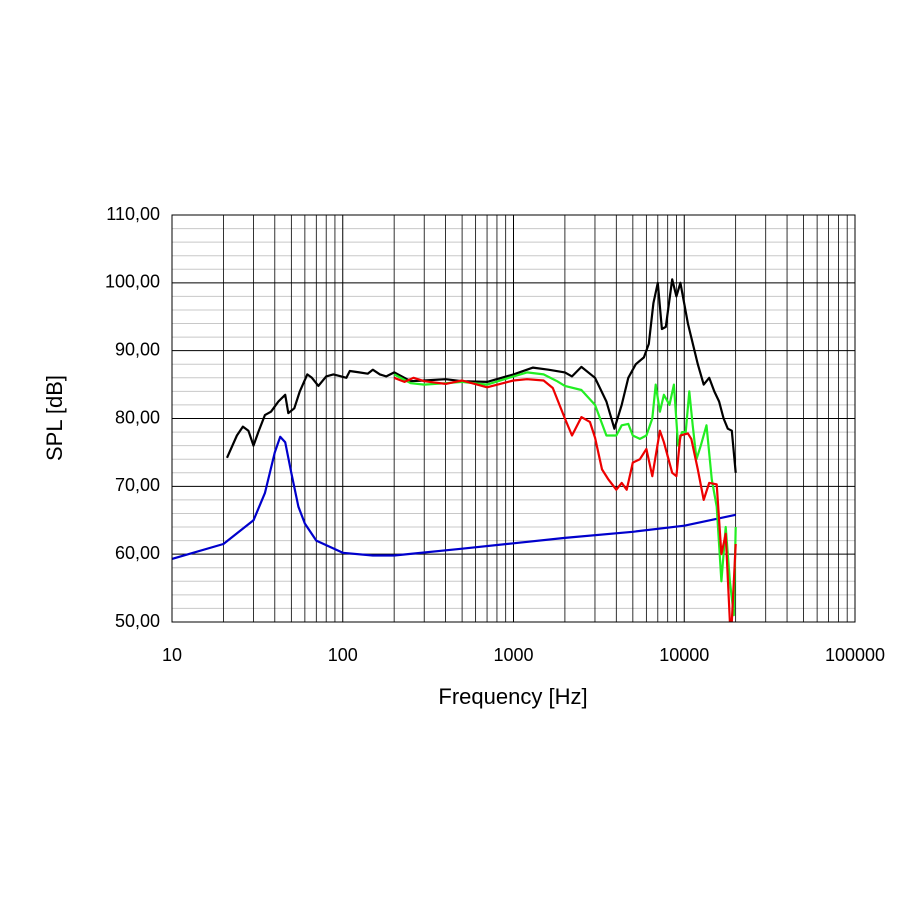 This screenshot has width=920, height=920. I want to click on x-tick-label: 10, so click(172, 655).